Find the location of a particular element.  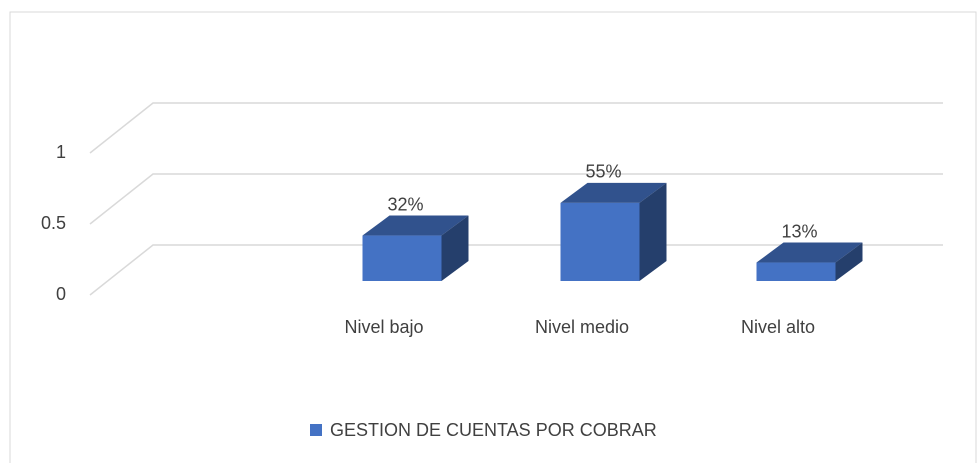

legend-swatch is located at coordinates (316, 430).